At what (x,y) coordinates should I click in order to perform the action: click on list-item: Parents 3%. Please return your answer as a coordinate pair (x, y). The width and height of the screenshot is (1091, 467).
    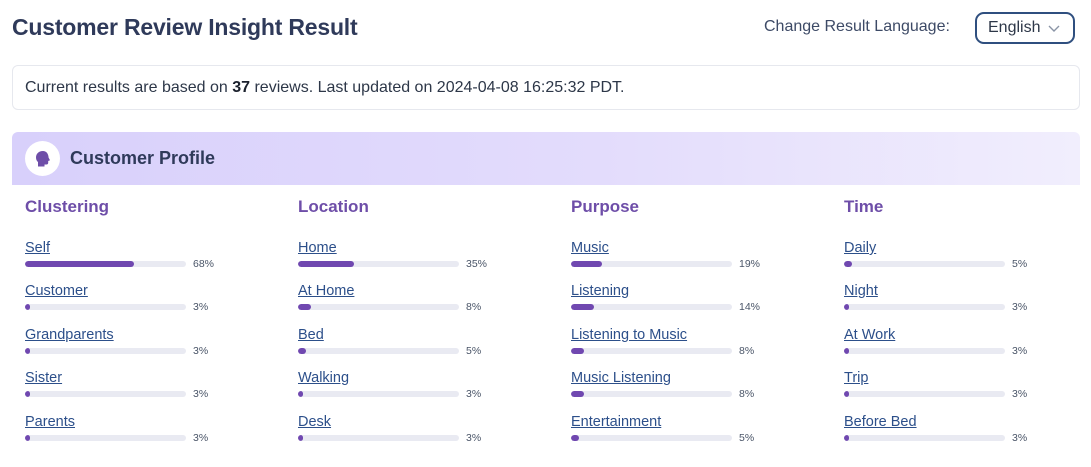
    Looking at the image, I should click on (140, 434).